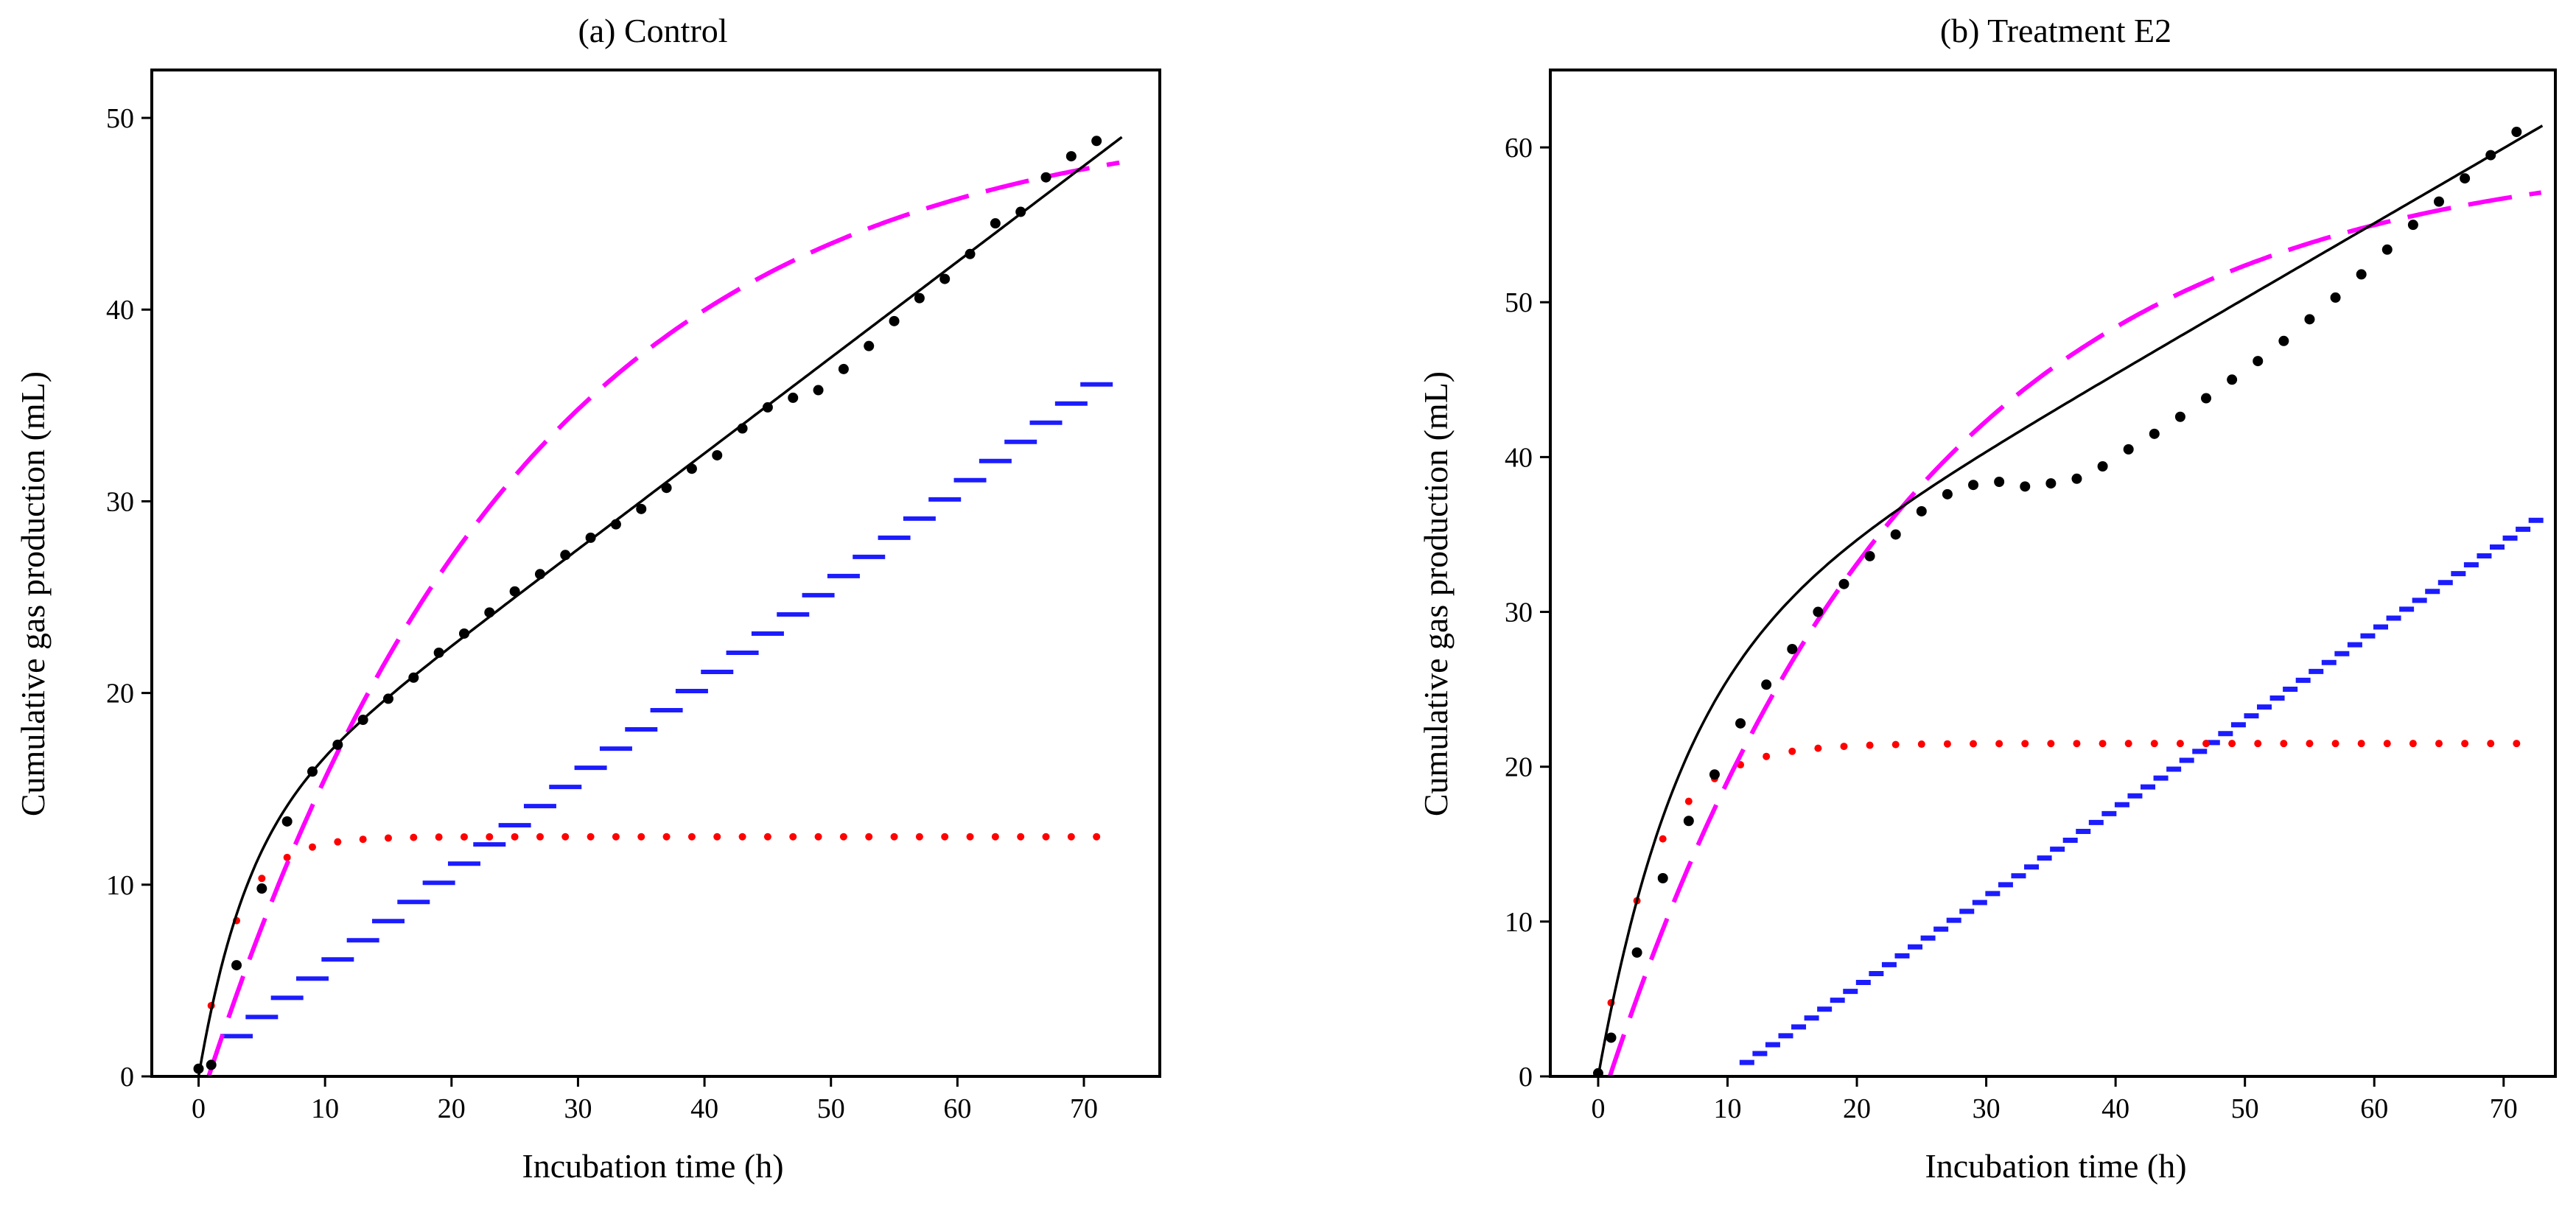  What do you see at coordinates (33, 593) in the screenshot?
I see `panel-a-y-axis-label: Cumulative gas production (mL)` at bounding box center [33, 593].